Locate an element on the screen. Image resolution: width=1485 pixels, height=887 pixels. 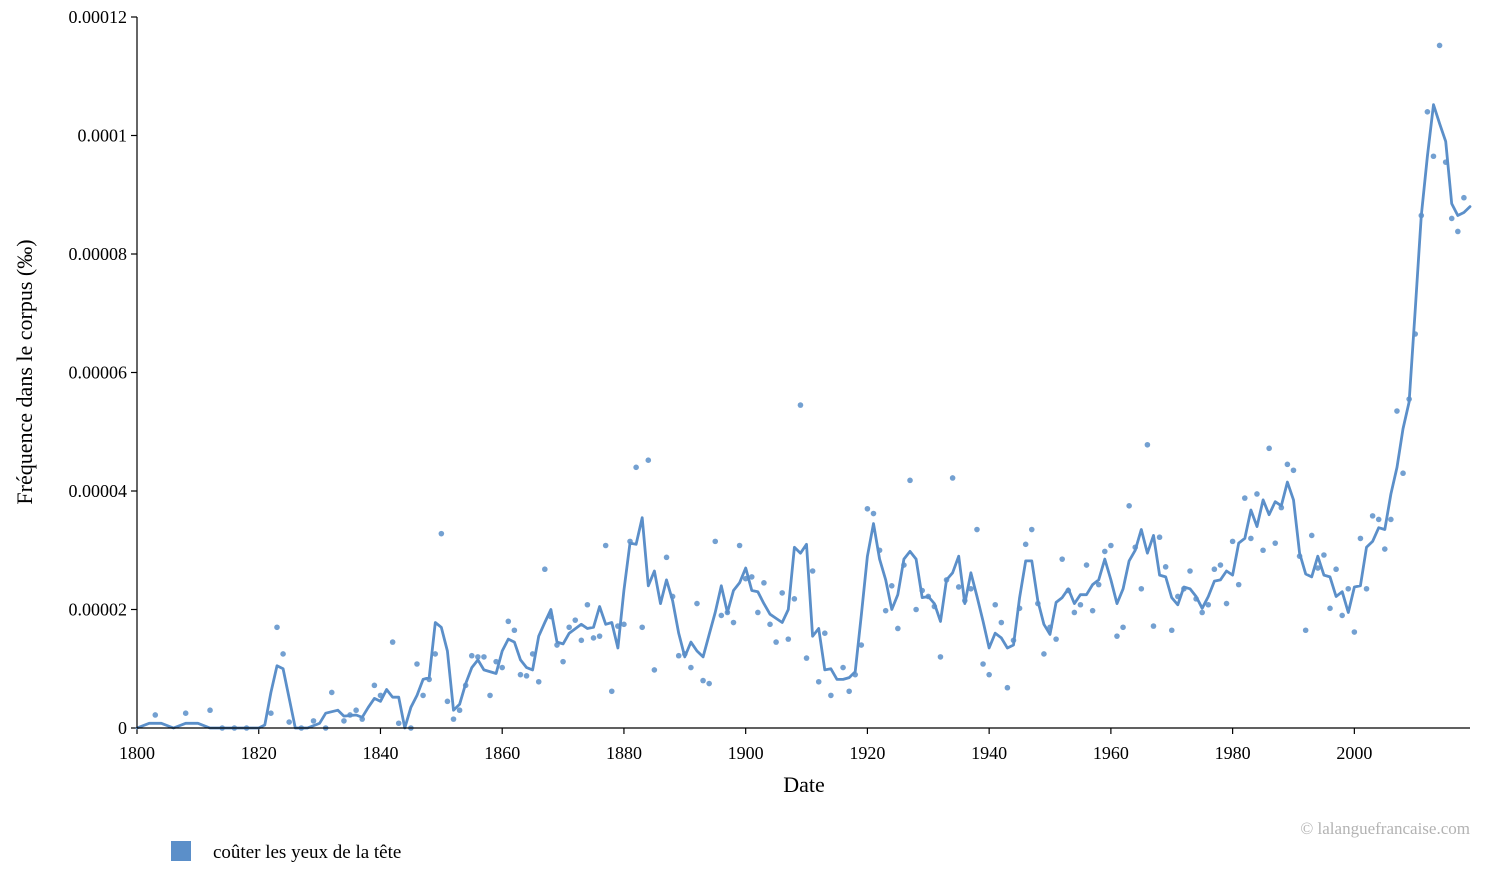
x-tick-label: 1820 is located at coordinates (259, 753).